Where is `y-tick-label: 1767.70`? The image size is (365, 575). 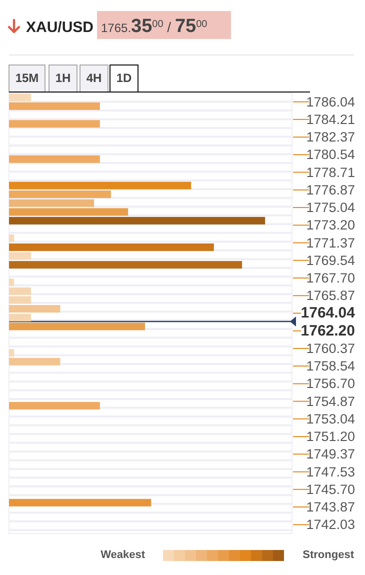 y-tick-label: 1767.70 is located at coordinates (330, 278).